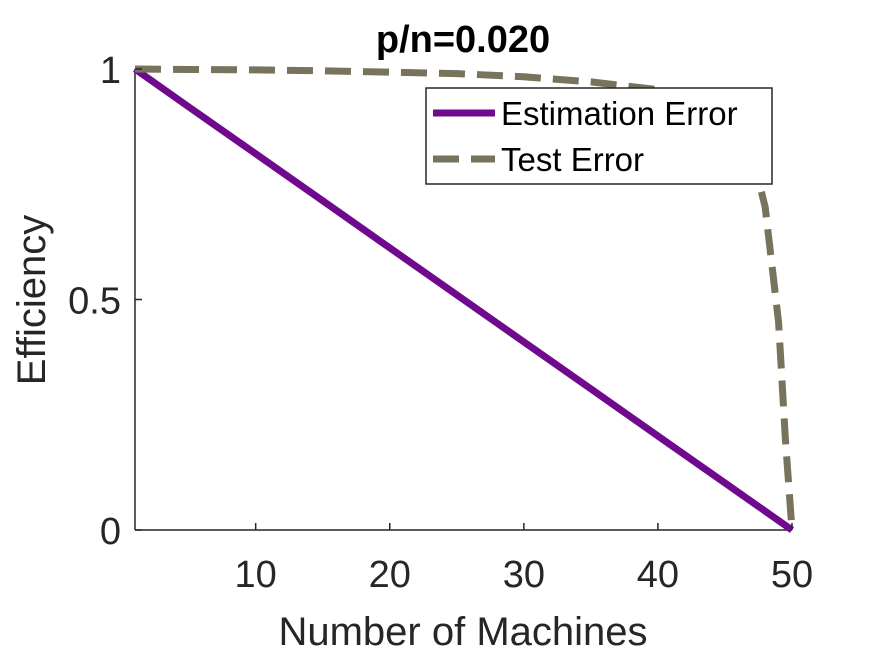 The height and width of the screenshot is (656, 875). What do you see at coordinates (524, 575) in the screenshot?
I see `x-tick-label: 30` at bounding box center [524, 575].